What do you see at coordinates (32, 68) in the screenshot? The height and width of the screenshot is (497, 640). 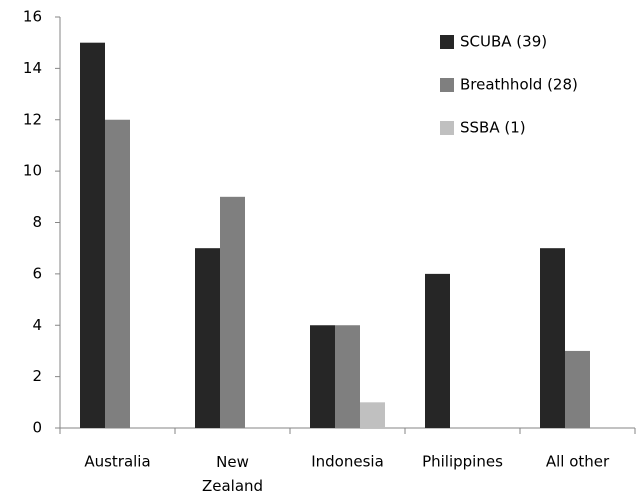 I see `y-tick-label: 14` at bounding box center [32, 68].